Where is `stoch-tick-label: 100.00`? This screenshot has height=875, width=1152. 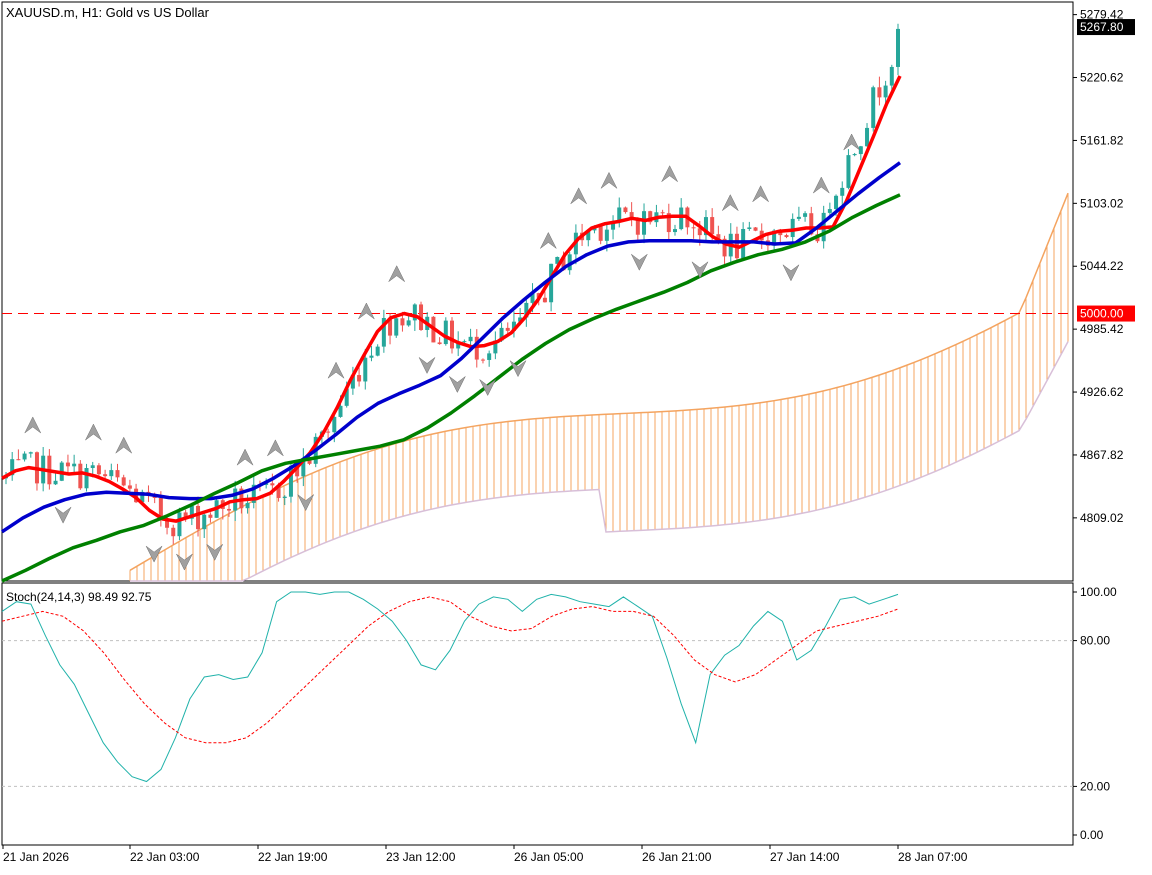
stoch-tick-label: 100.00 is located at coordinates (1098, 592).